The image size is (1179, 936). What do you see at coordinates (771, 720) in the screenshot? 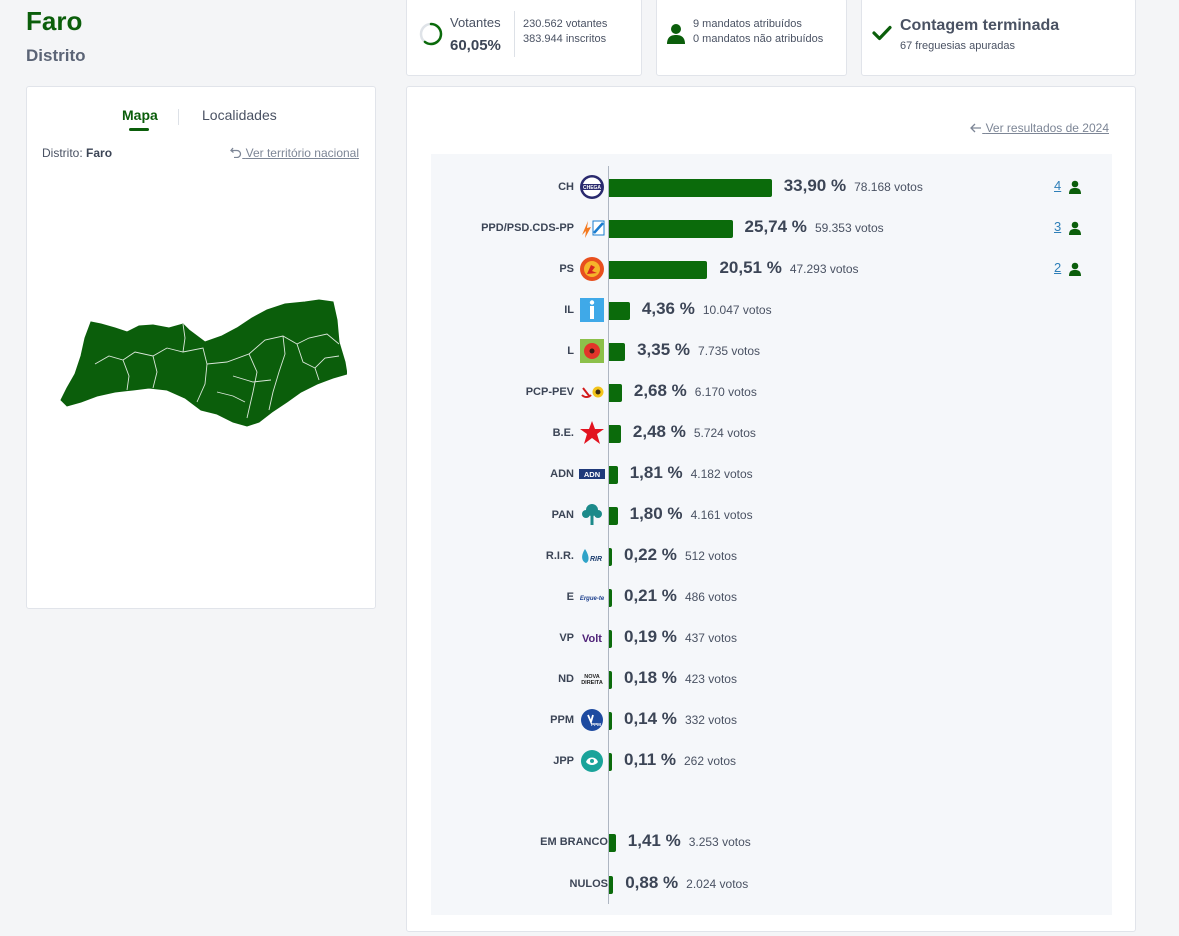
I see `result-row: PPM PPM 0,14 % 332 votos` at bounding box center [771, 720].